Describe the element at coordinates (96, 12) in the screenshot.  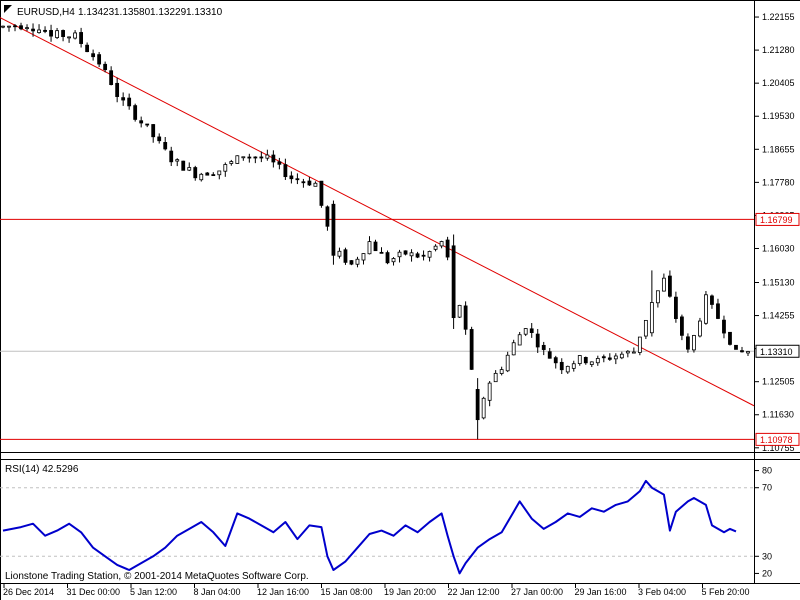
I see `ohlc-open: 1.13423` at that location.